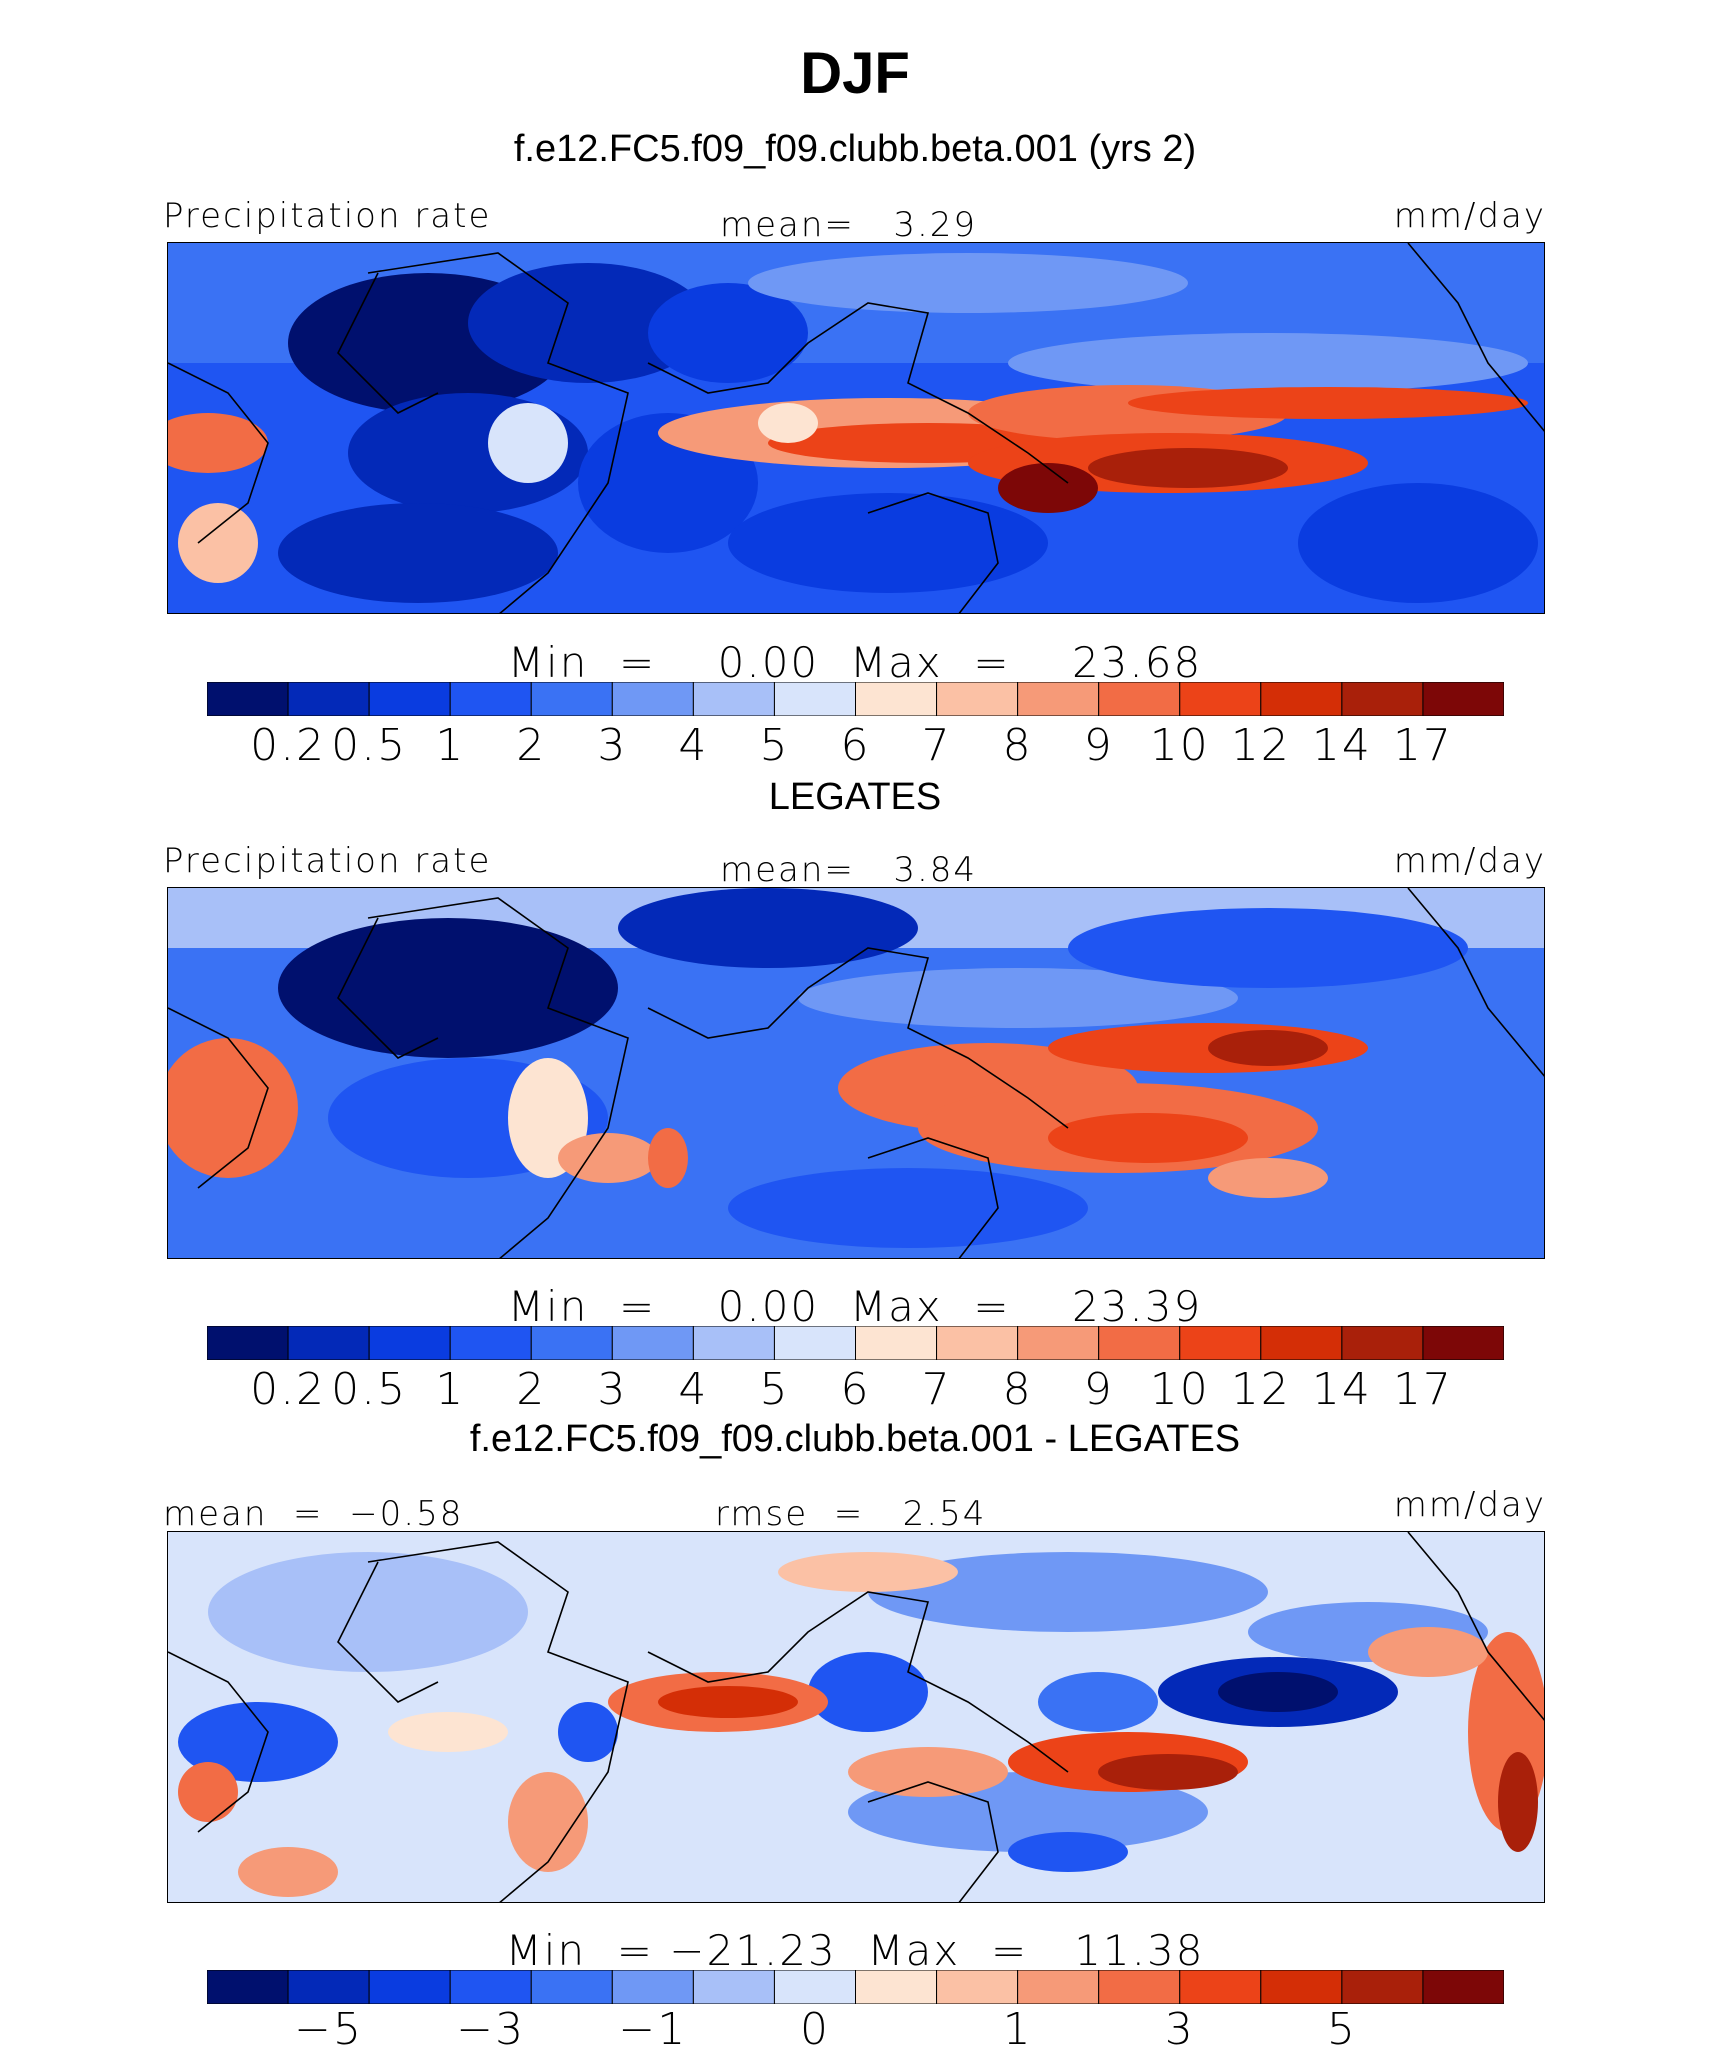 The height and width of the screenshot is (2055, 1710). I want to click on panel3-colorbar, so click(855, 1987).